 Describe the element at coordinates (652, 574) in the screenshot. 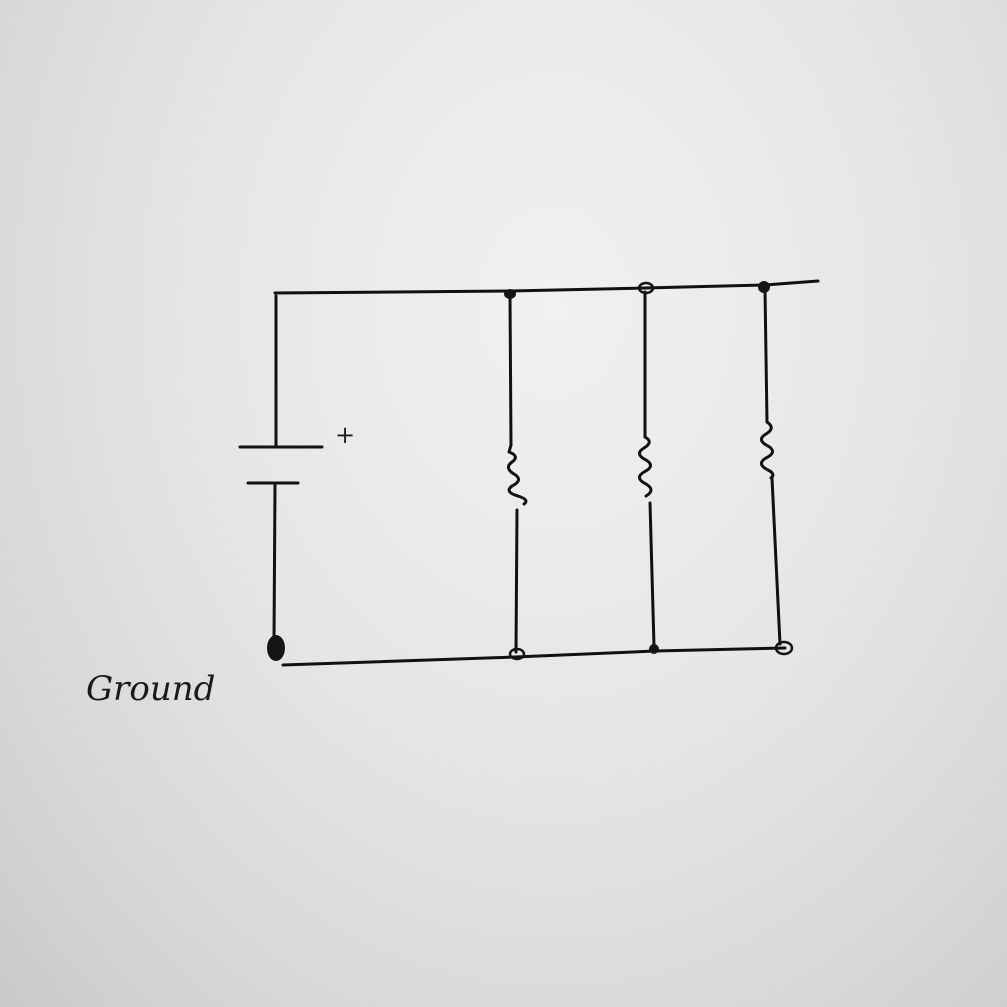

I see `branch-2-lower-wire` at that location.